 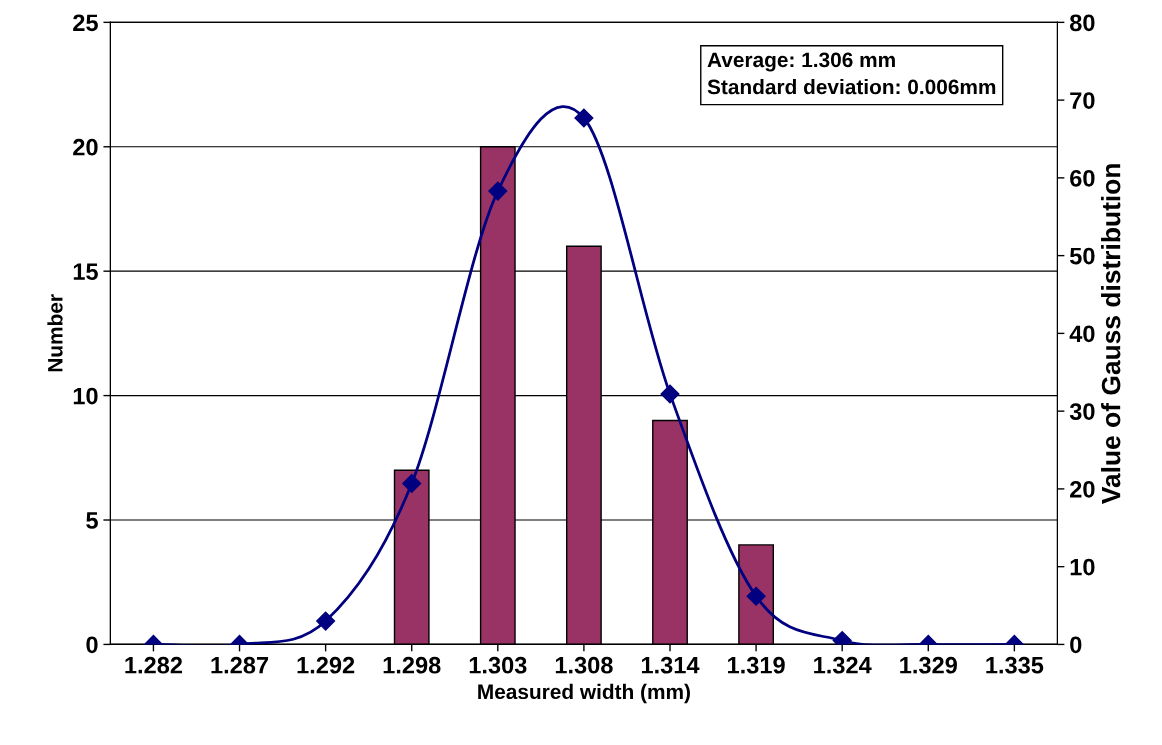 I want to click on x-tick-label: 1.319, so click(x=756, y=665).